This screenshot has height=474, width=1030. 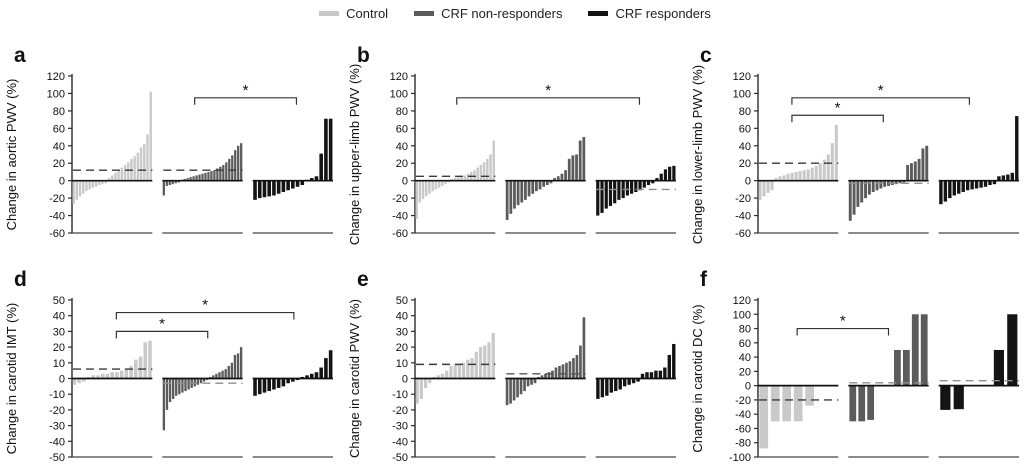 I want to click on panel-letter-e: e, so click(x=363, y=279).